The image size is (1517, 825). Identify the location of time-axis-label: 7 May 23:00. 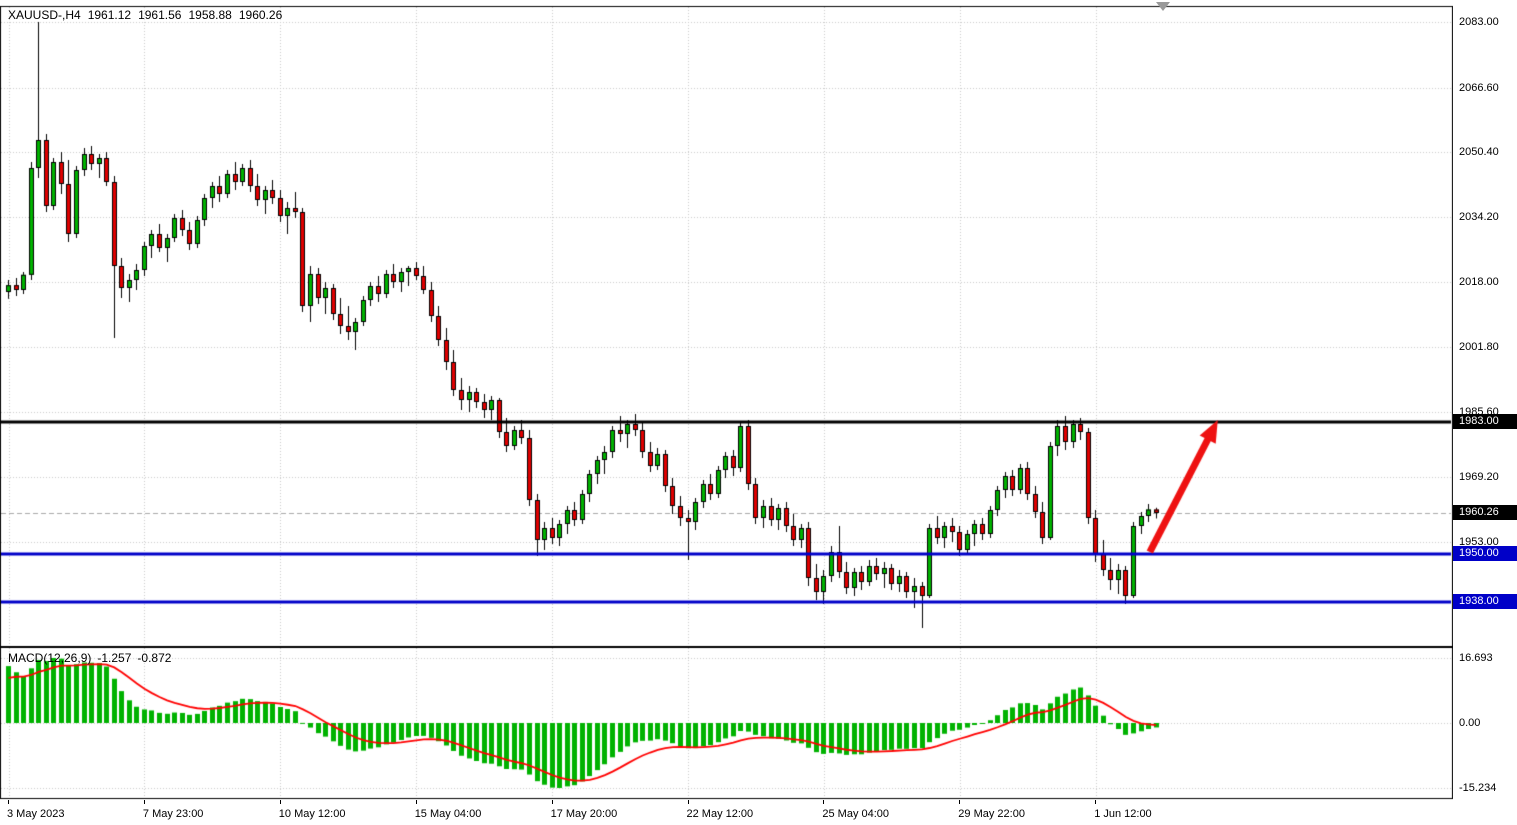
(173, 814).